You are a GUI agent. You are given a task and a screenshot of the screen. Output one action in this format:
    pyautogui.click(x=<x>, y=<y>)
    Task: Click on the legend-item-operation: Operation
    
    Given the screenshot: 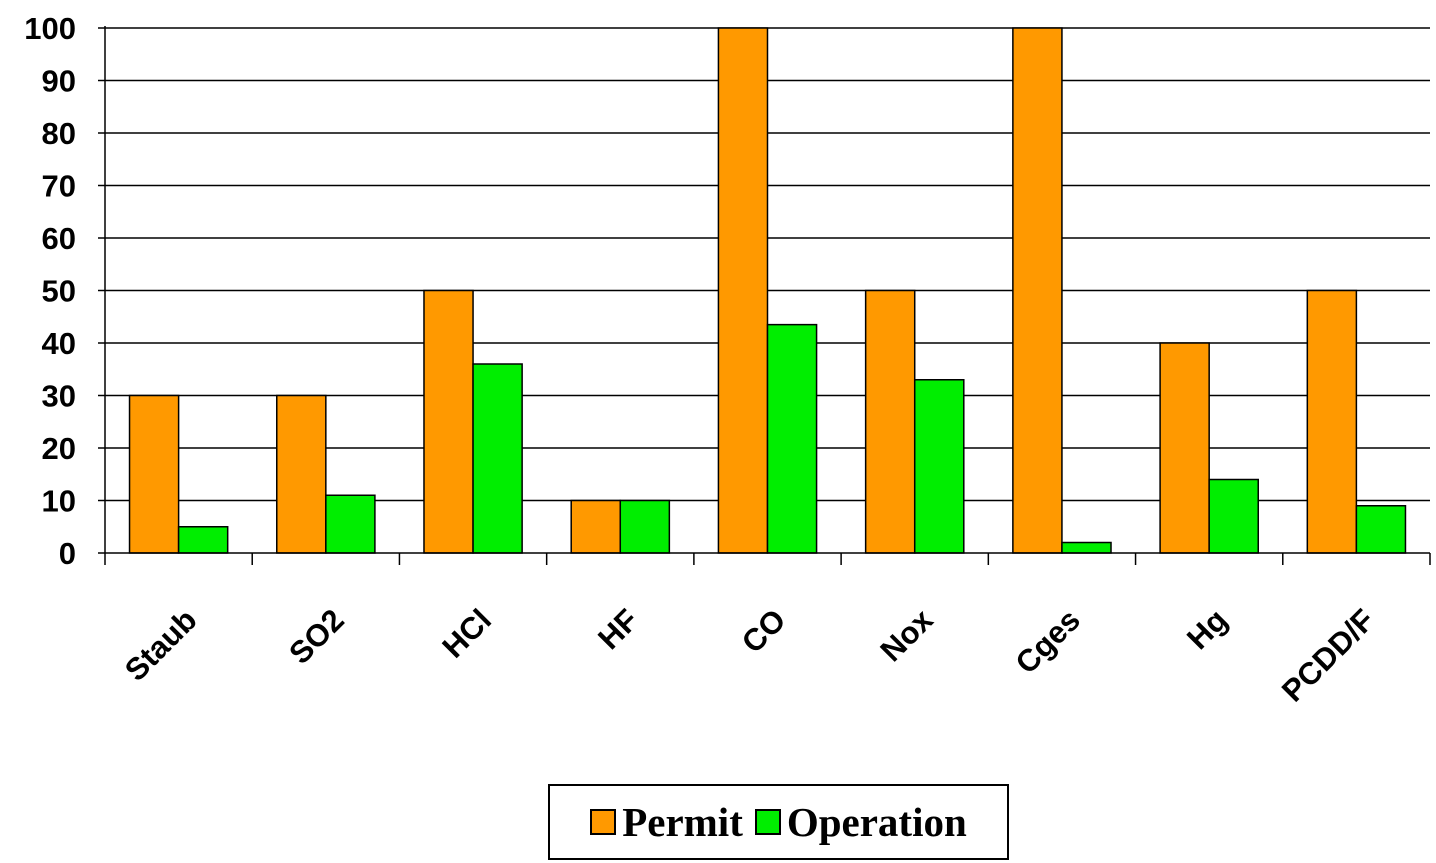 What is the action you would take?
    pyautogui.click(x=860, y=821)
    